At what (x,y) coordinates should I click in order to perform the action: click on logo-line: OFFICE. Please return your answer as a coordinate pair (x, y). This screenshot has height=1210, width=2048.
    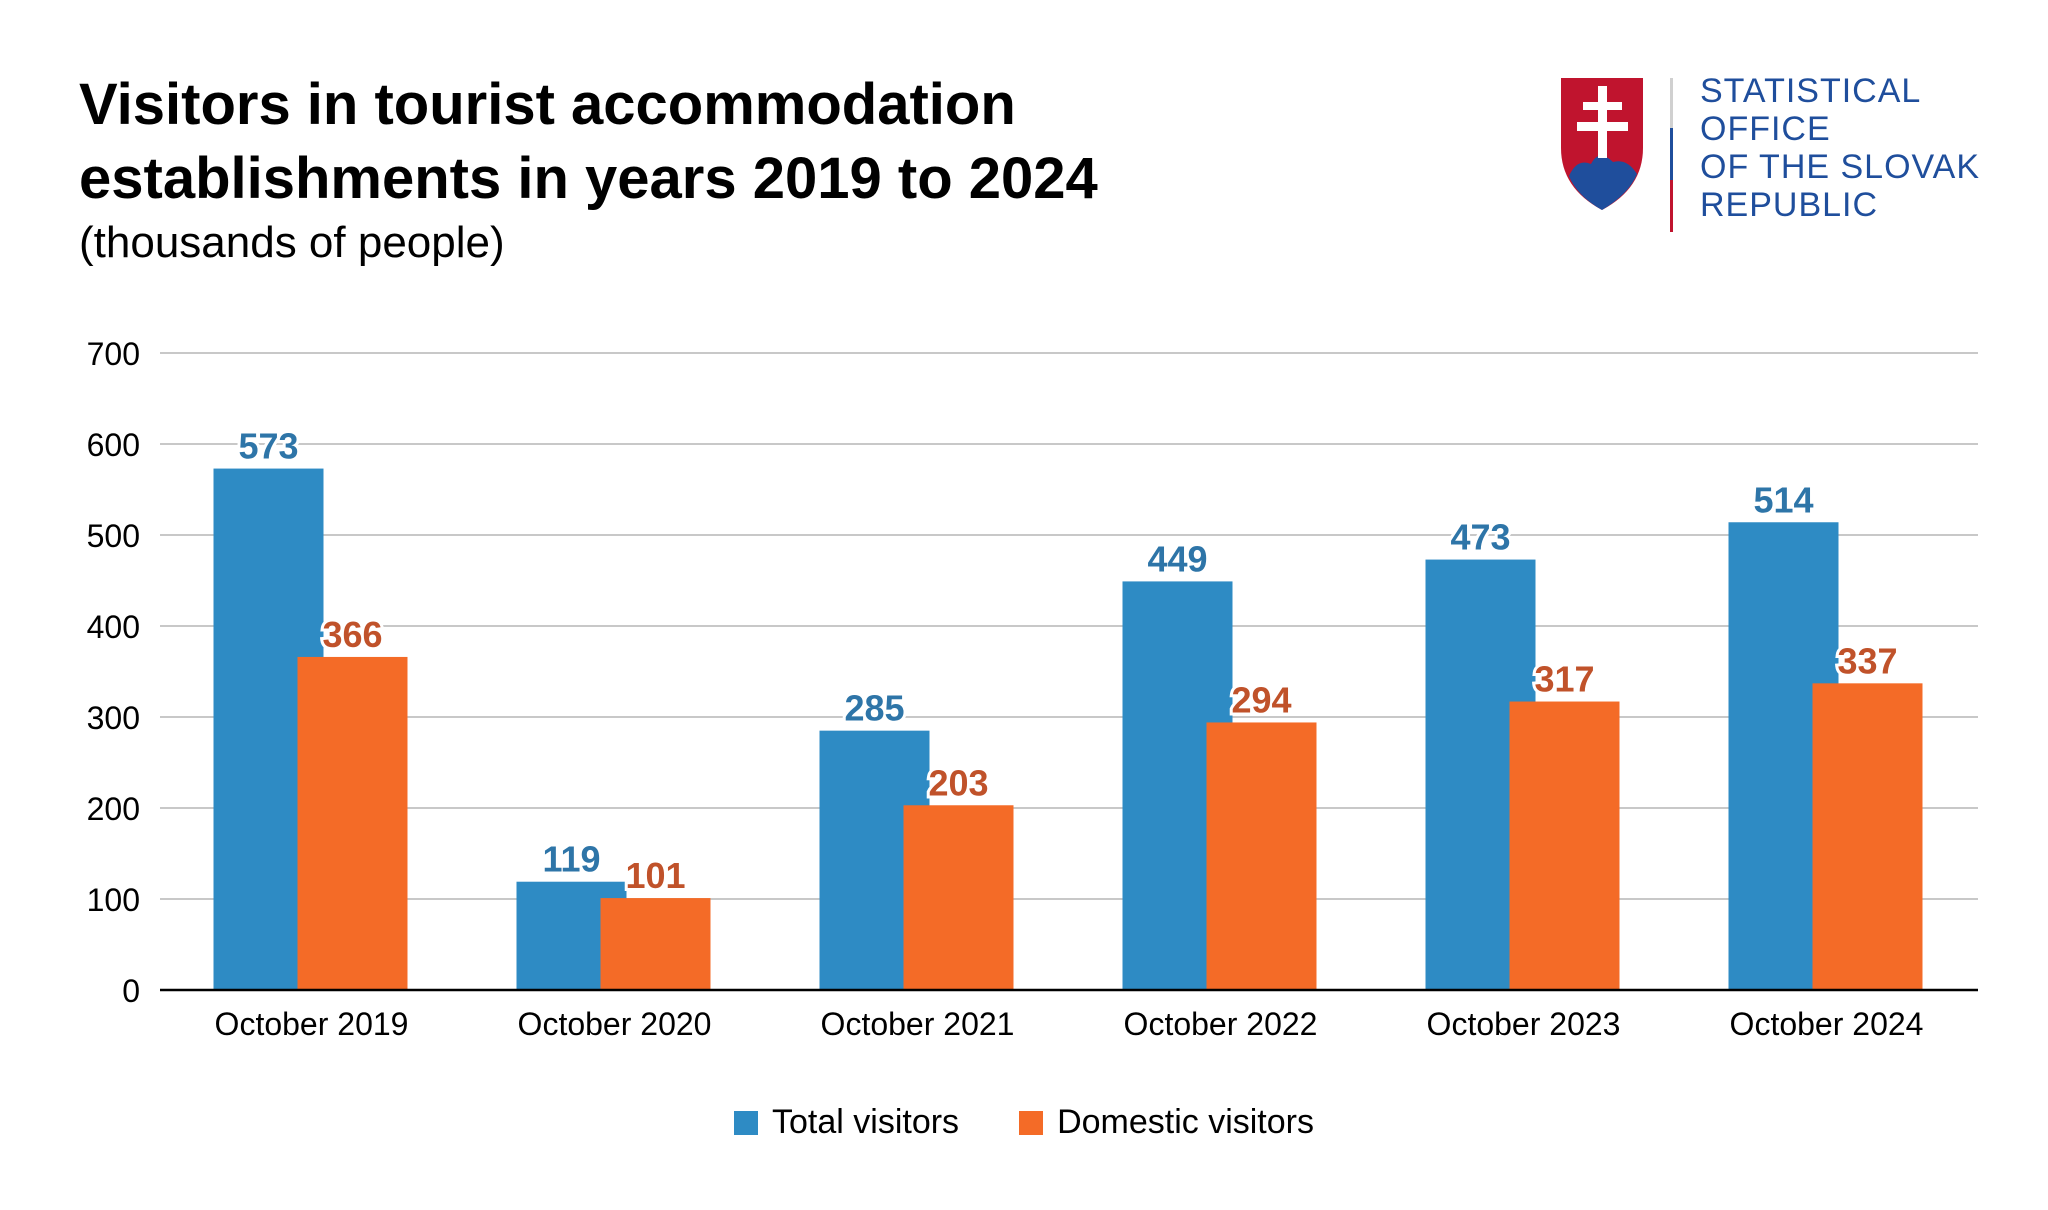
    Looking at the image, I should click on (1765, 129).